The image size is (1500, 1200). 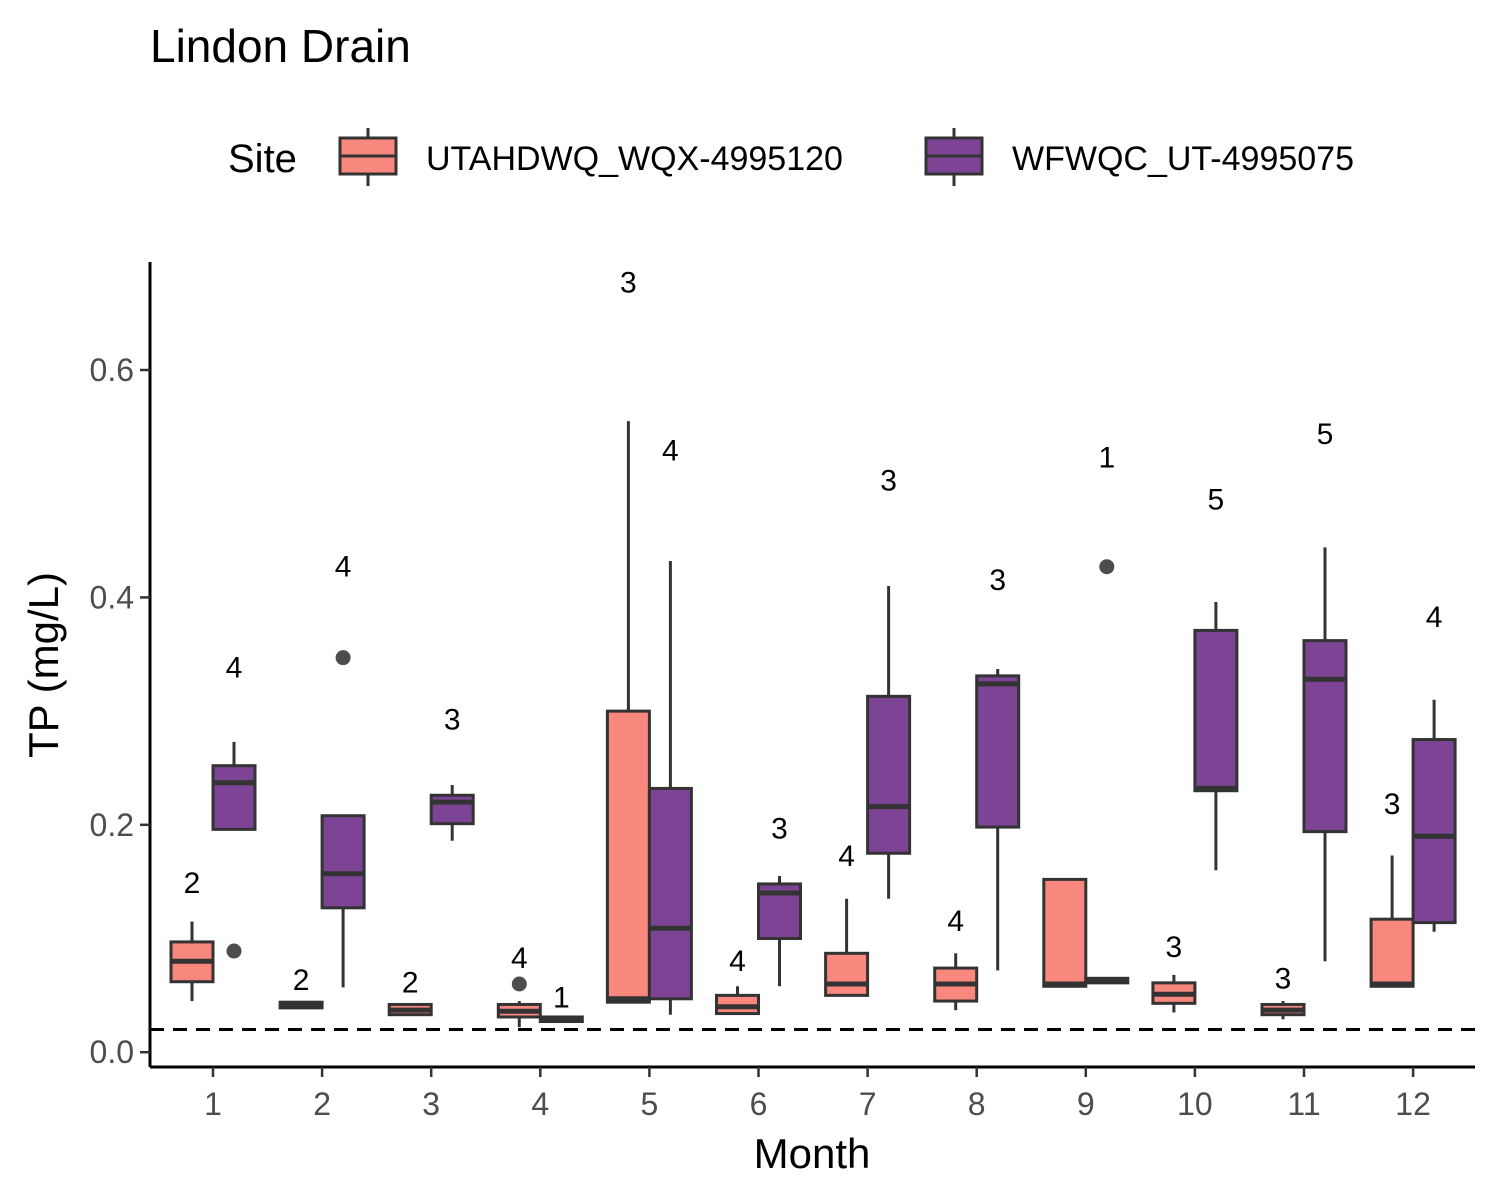 I want to click on box-utahdwq-month-8: 4, so click(x=956, y=958).